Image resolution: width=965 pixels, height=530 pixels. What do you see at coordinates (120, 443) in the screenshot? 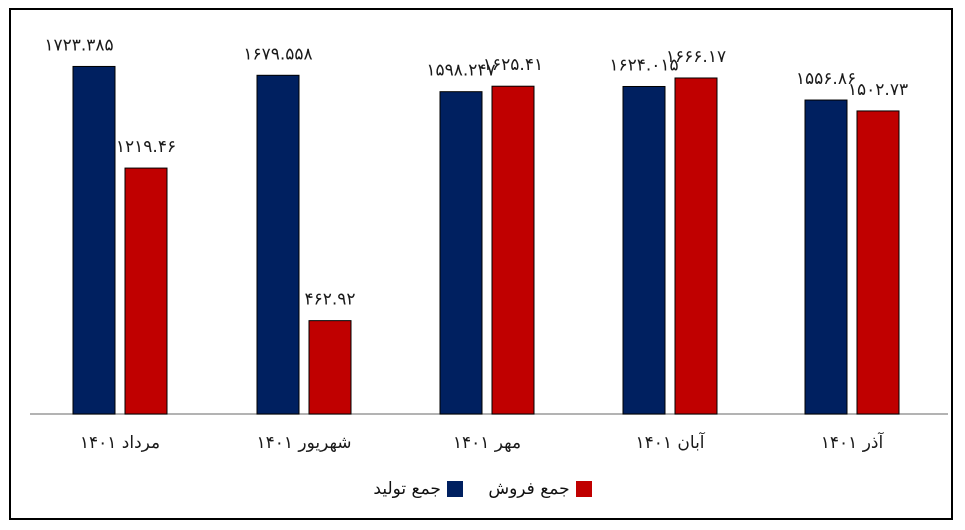
I see `x-tick-label-0: مرداد ۱۴۰۱` at bounding box center [120, 443].